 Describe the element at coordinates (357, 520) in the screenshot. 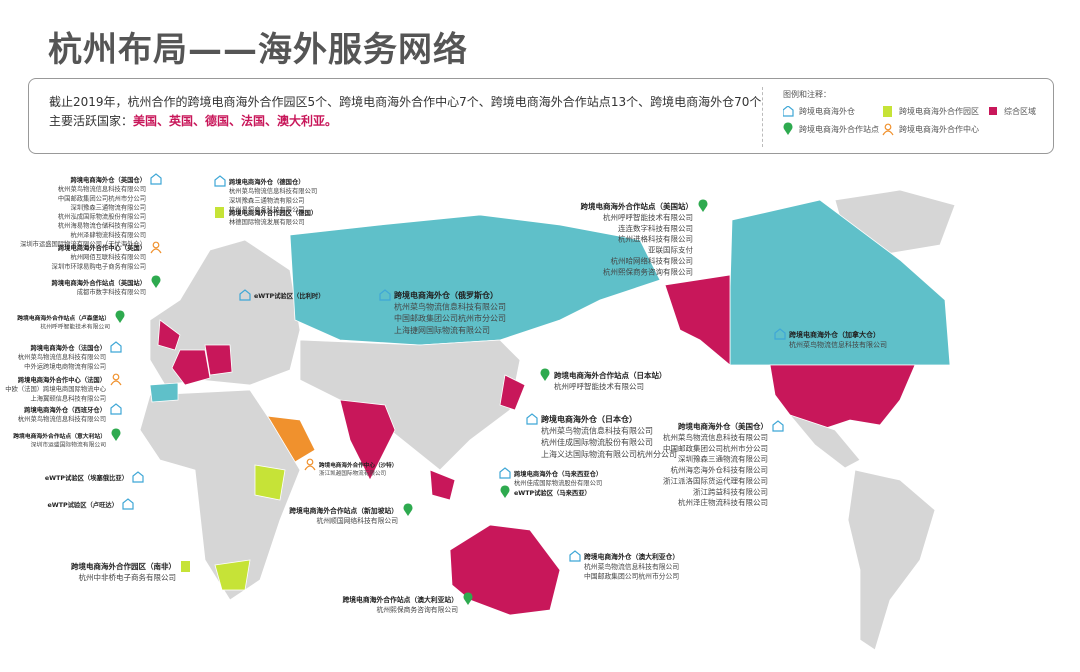

I see `callout-line: 杭州顺国网络科技有限公司` at that location.